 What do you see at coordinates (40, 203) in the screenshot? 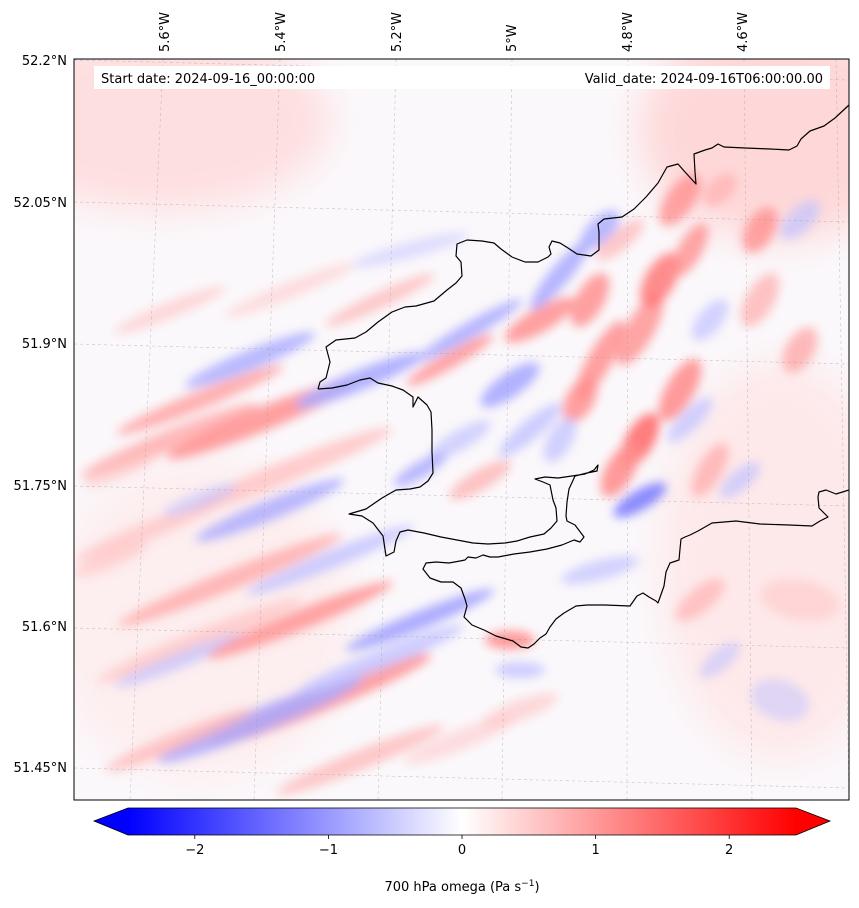
I see `lat-label-52.05n: 52.05°N` at bounding box center [40, 203].